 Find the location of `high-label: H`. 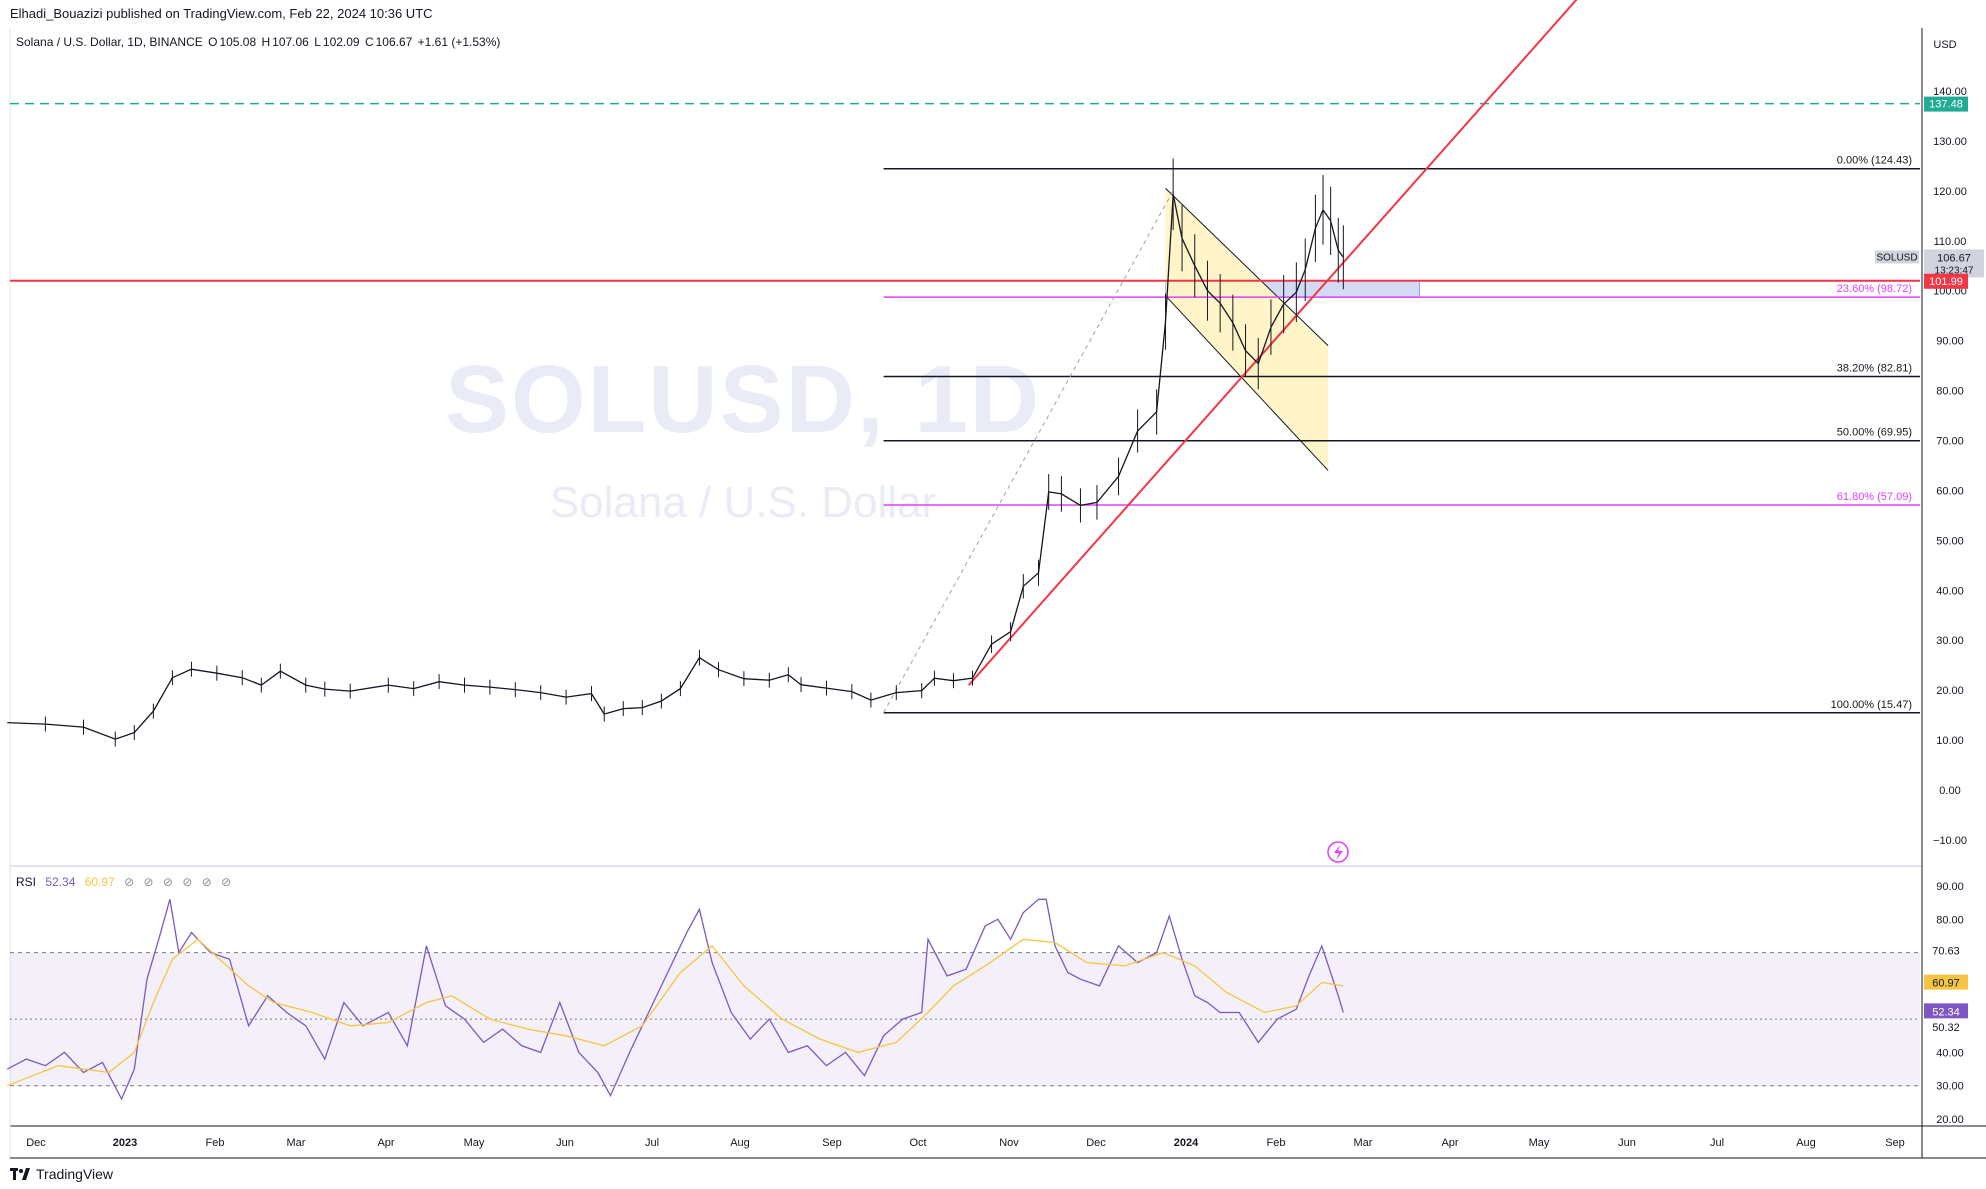

high-label: H is located at coordinates (266, 42).